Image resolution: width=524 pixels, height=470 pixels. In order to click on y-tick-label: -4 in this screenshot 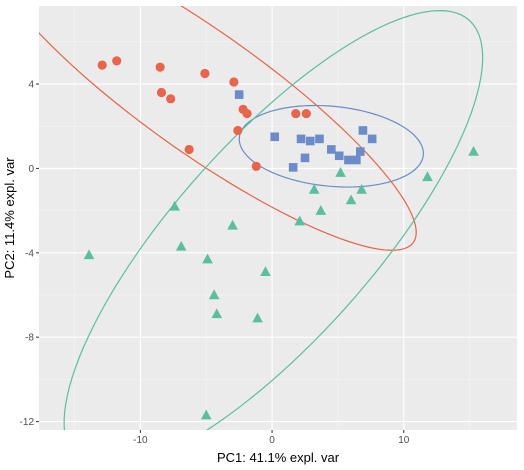, I will do `click(29, 253)`.